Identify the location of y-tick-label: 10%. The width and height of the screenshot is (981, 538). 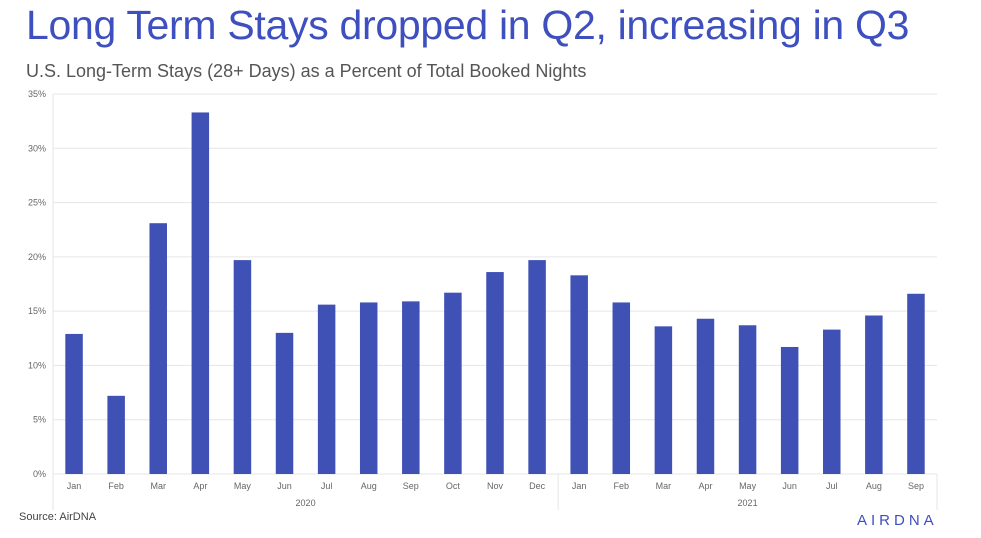
(37, 365).